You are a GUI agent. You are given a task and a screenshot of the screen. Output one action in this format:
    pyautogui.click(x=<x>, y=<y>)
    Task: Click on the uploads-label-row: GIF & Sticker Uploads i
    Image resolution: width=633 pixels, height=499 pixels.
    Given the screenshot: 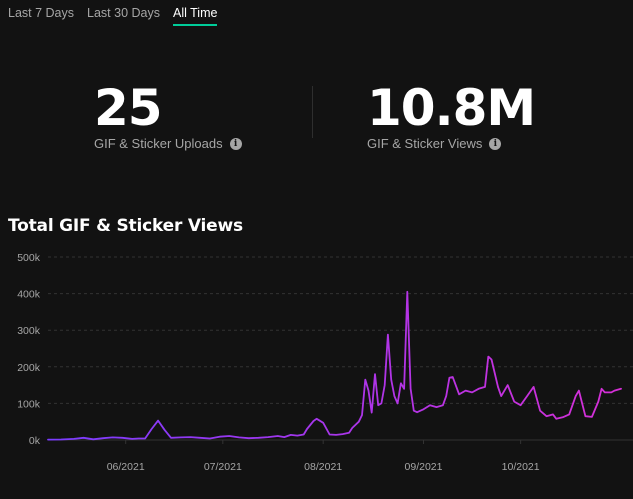 What is the action you would take?
    pyautogui.click(x=168, y=143)
    